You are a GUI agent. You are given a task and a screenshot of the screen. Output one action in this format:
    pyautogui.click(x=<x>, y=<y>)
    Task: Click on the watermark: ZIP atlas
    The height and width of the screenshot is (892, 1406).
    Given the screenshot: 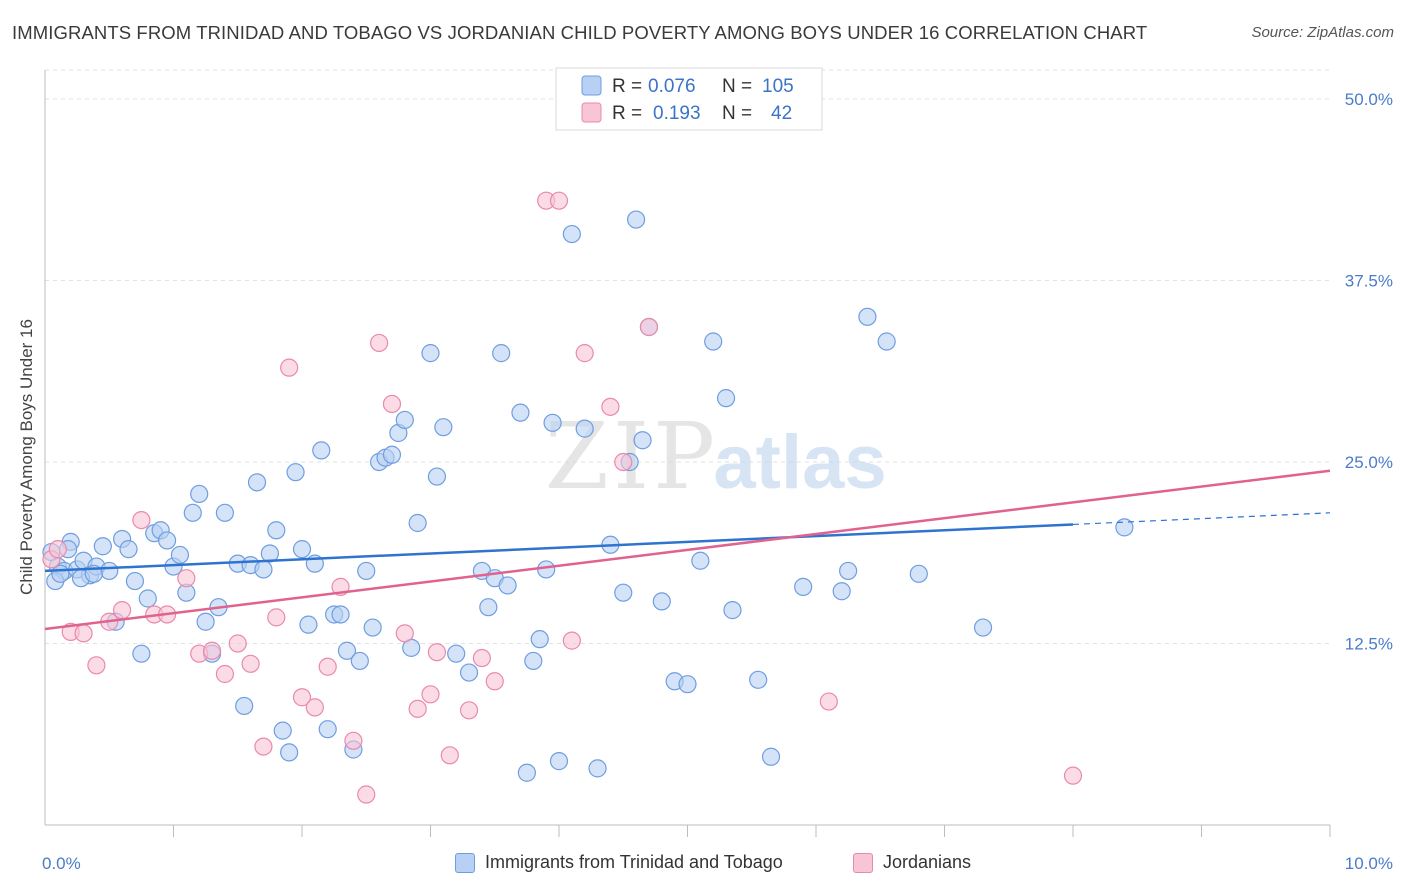 What is the action you would take?
    pyautogui.click(x=716, y=456)
    